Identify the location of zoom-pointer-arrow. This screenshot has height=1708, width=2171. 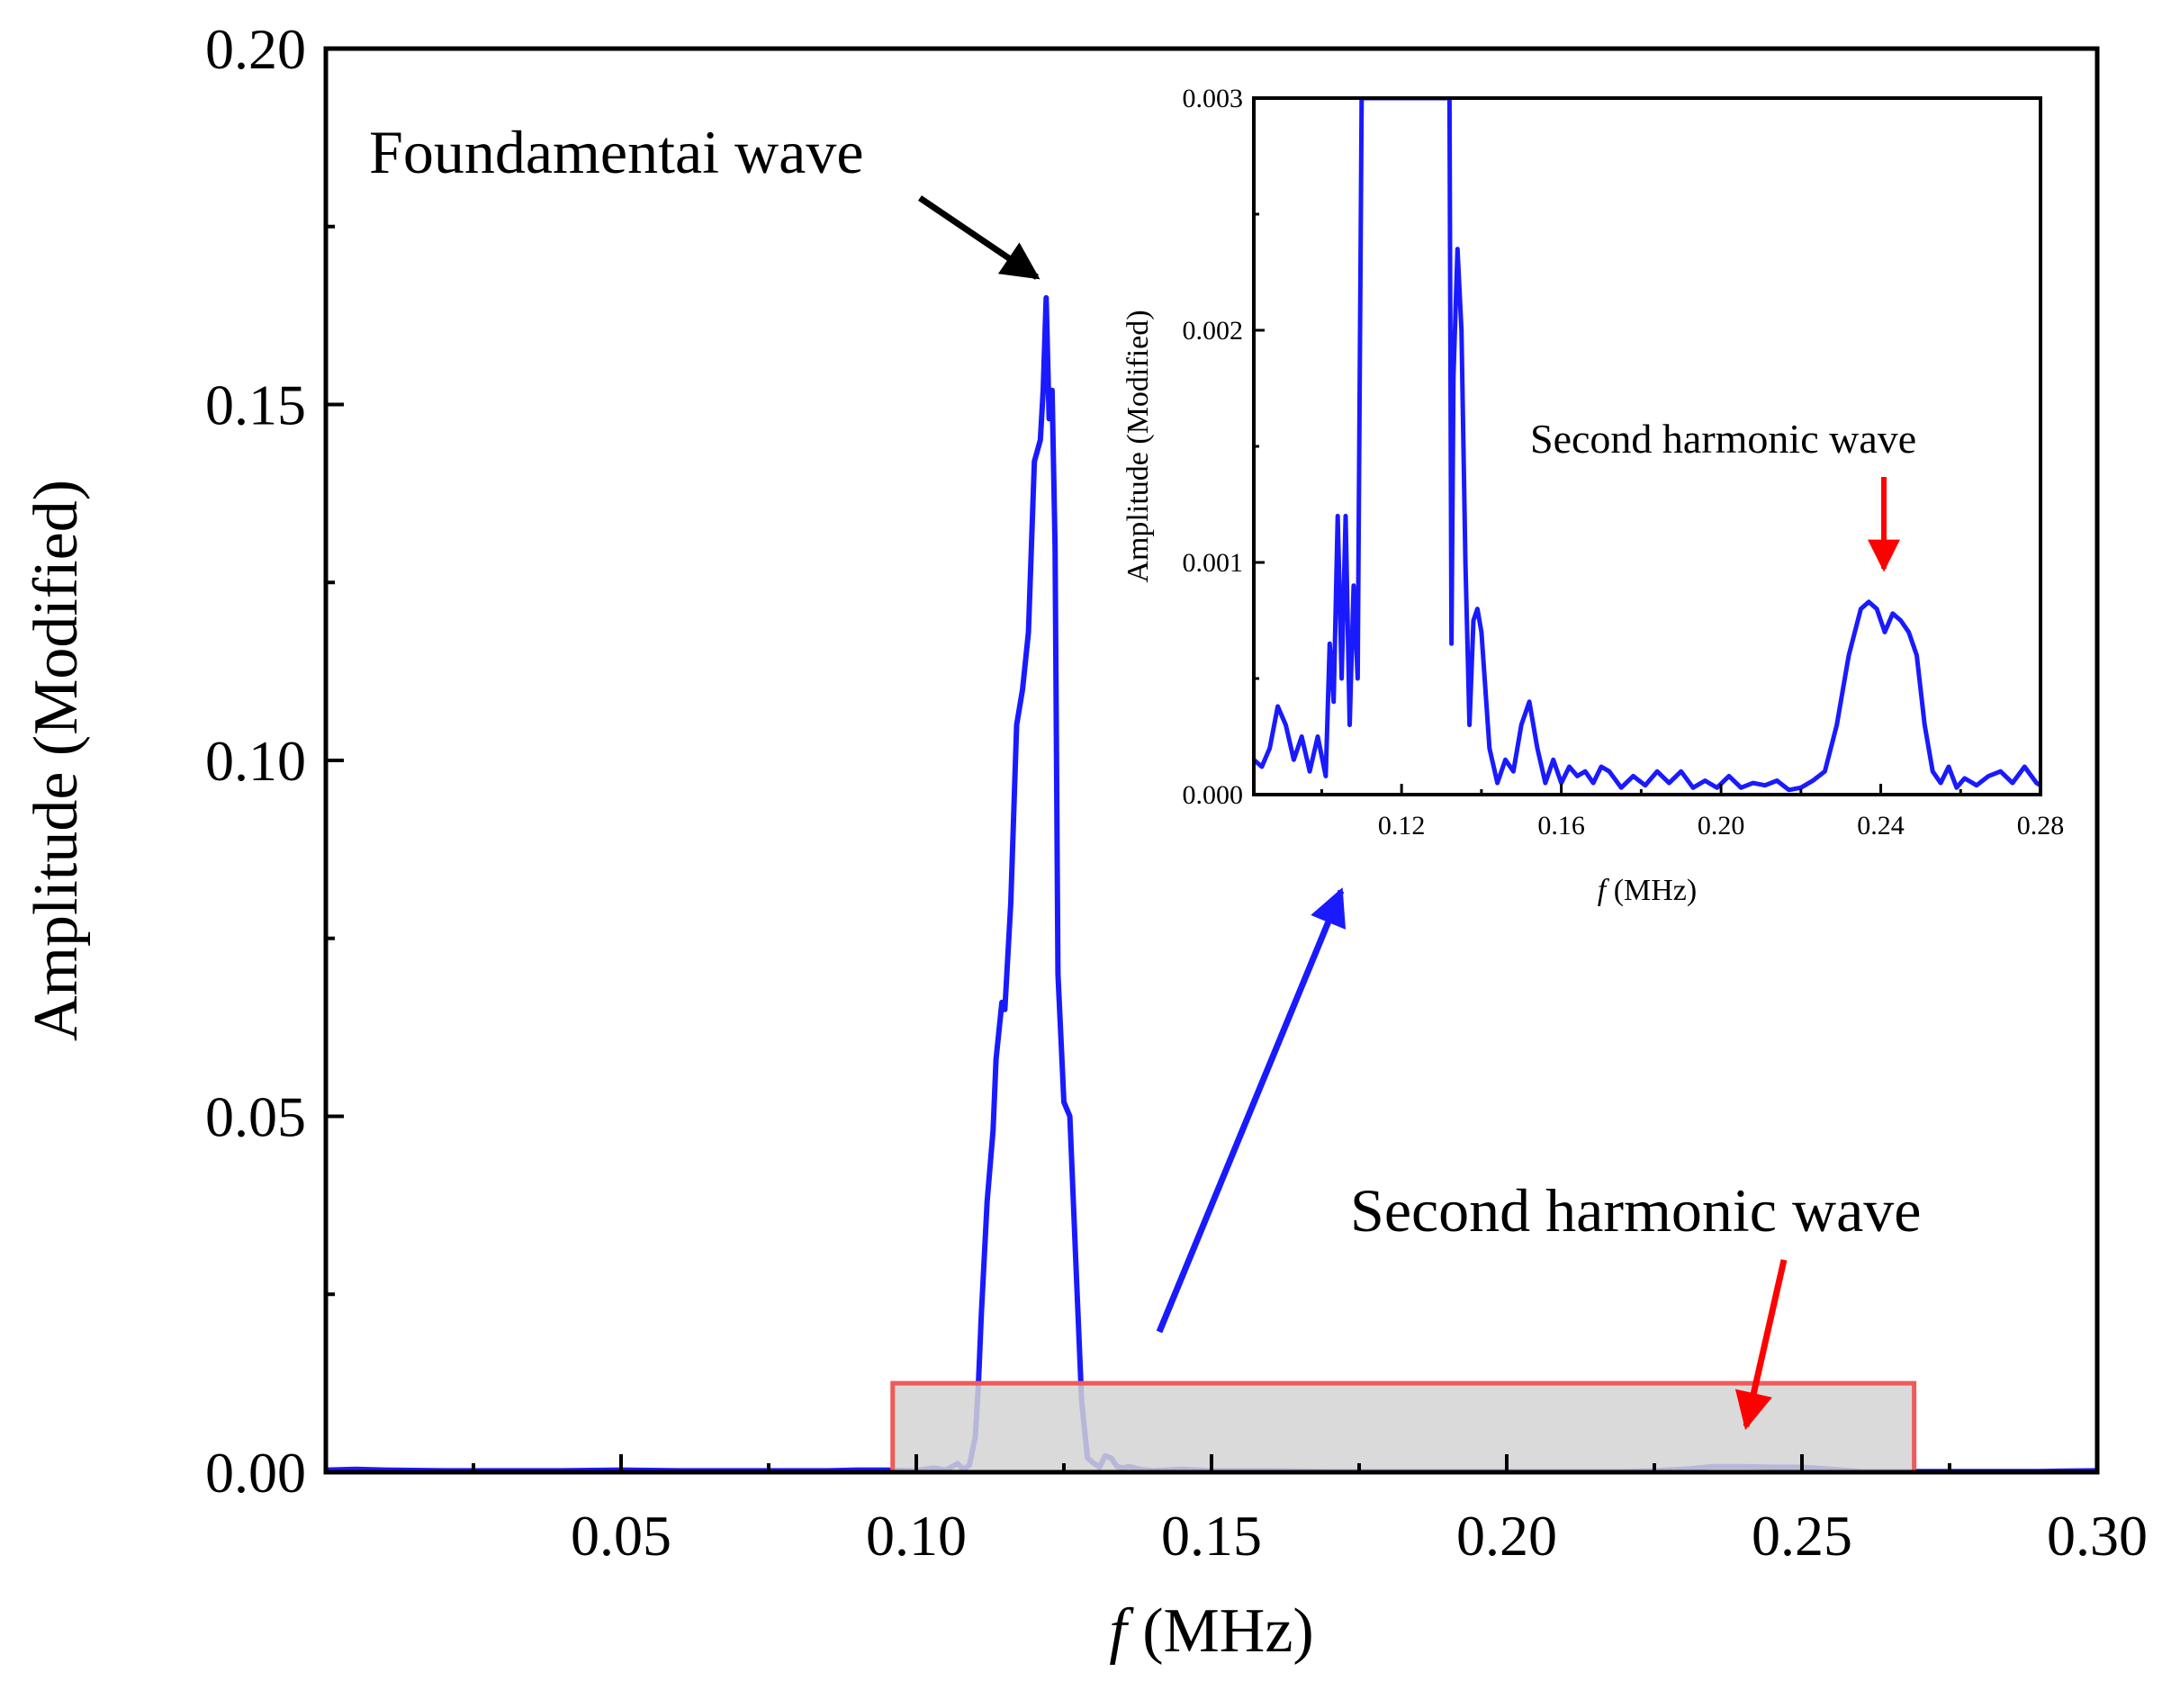
(1251, 1110).